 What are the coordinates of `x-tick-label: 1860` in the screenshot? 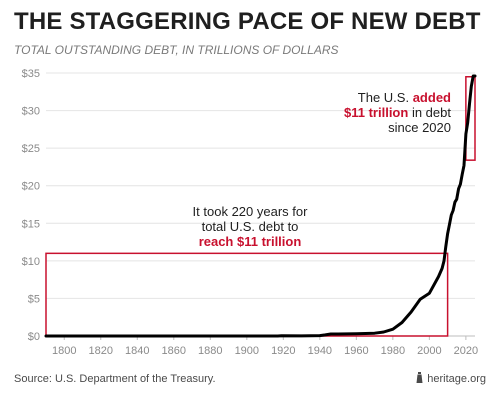 It's located at (174, 351).